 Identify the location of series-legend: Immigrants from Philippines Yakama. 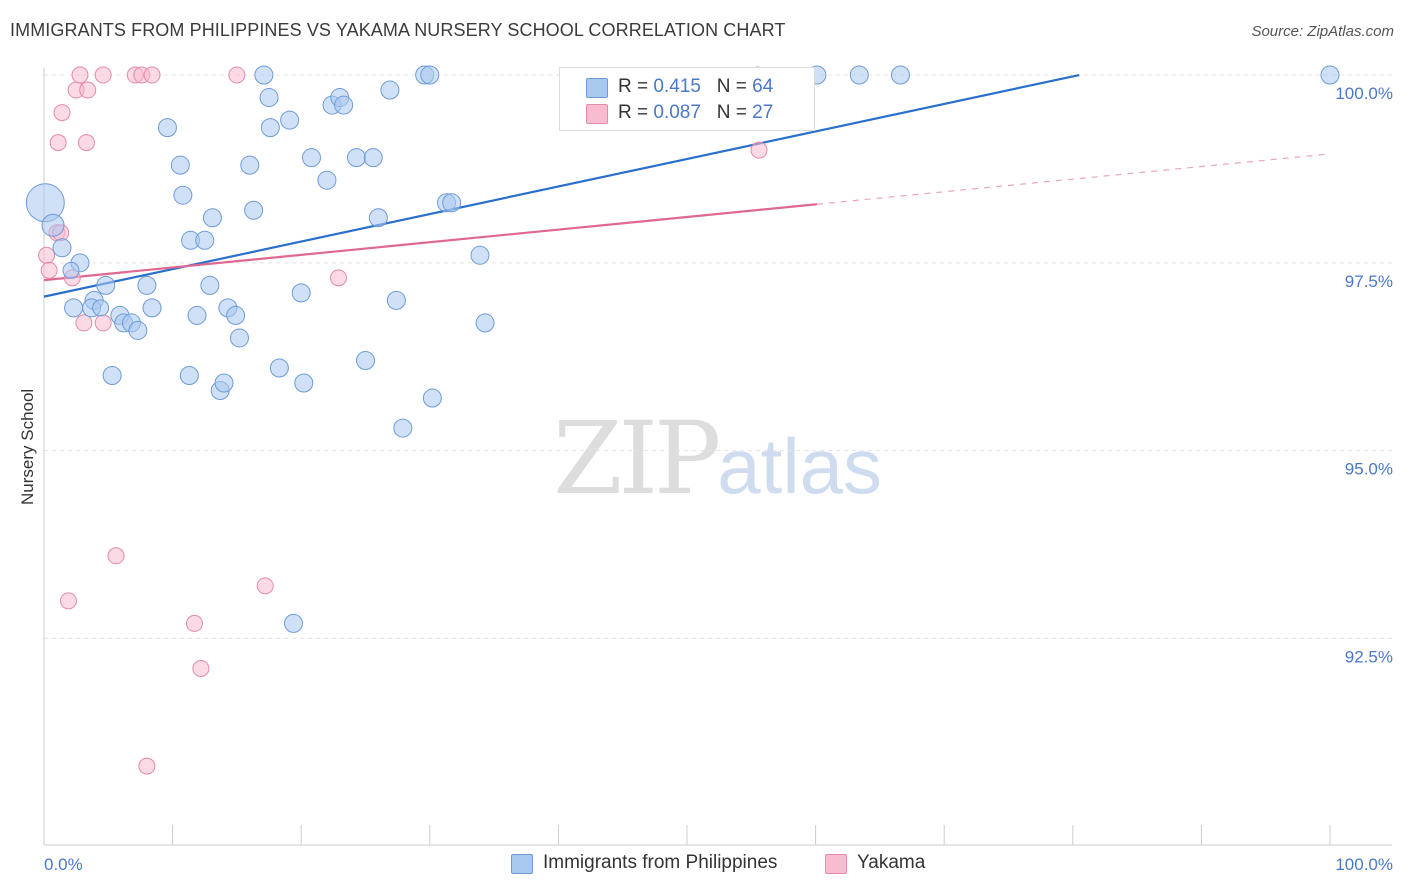
(703, 865).